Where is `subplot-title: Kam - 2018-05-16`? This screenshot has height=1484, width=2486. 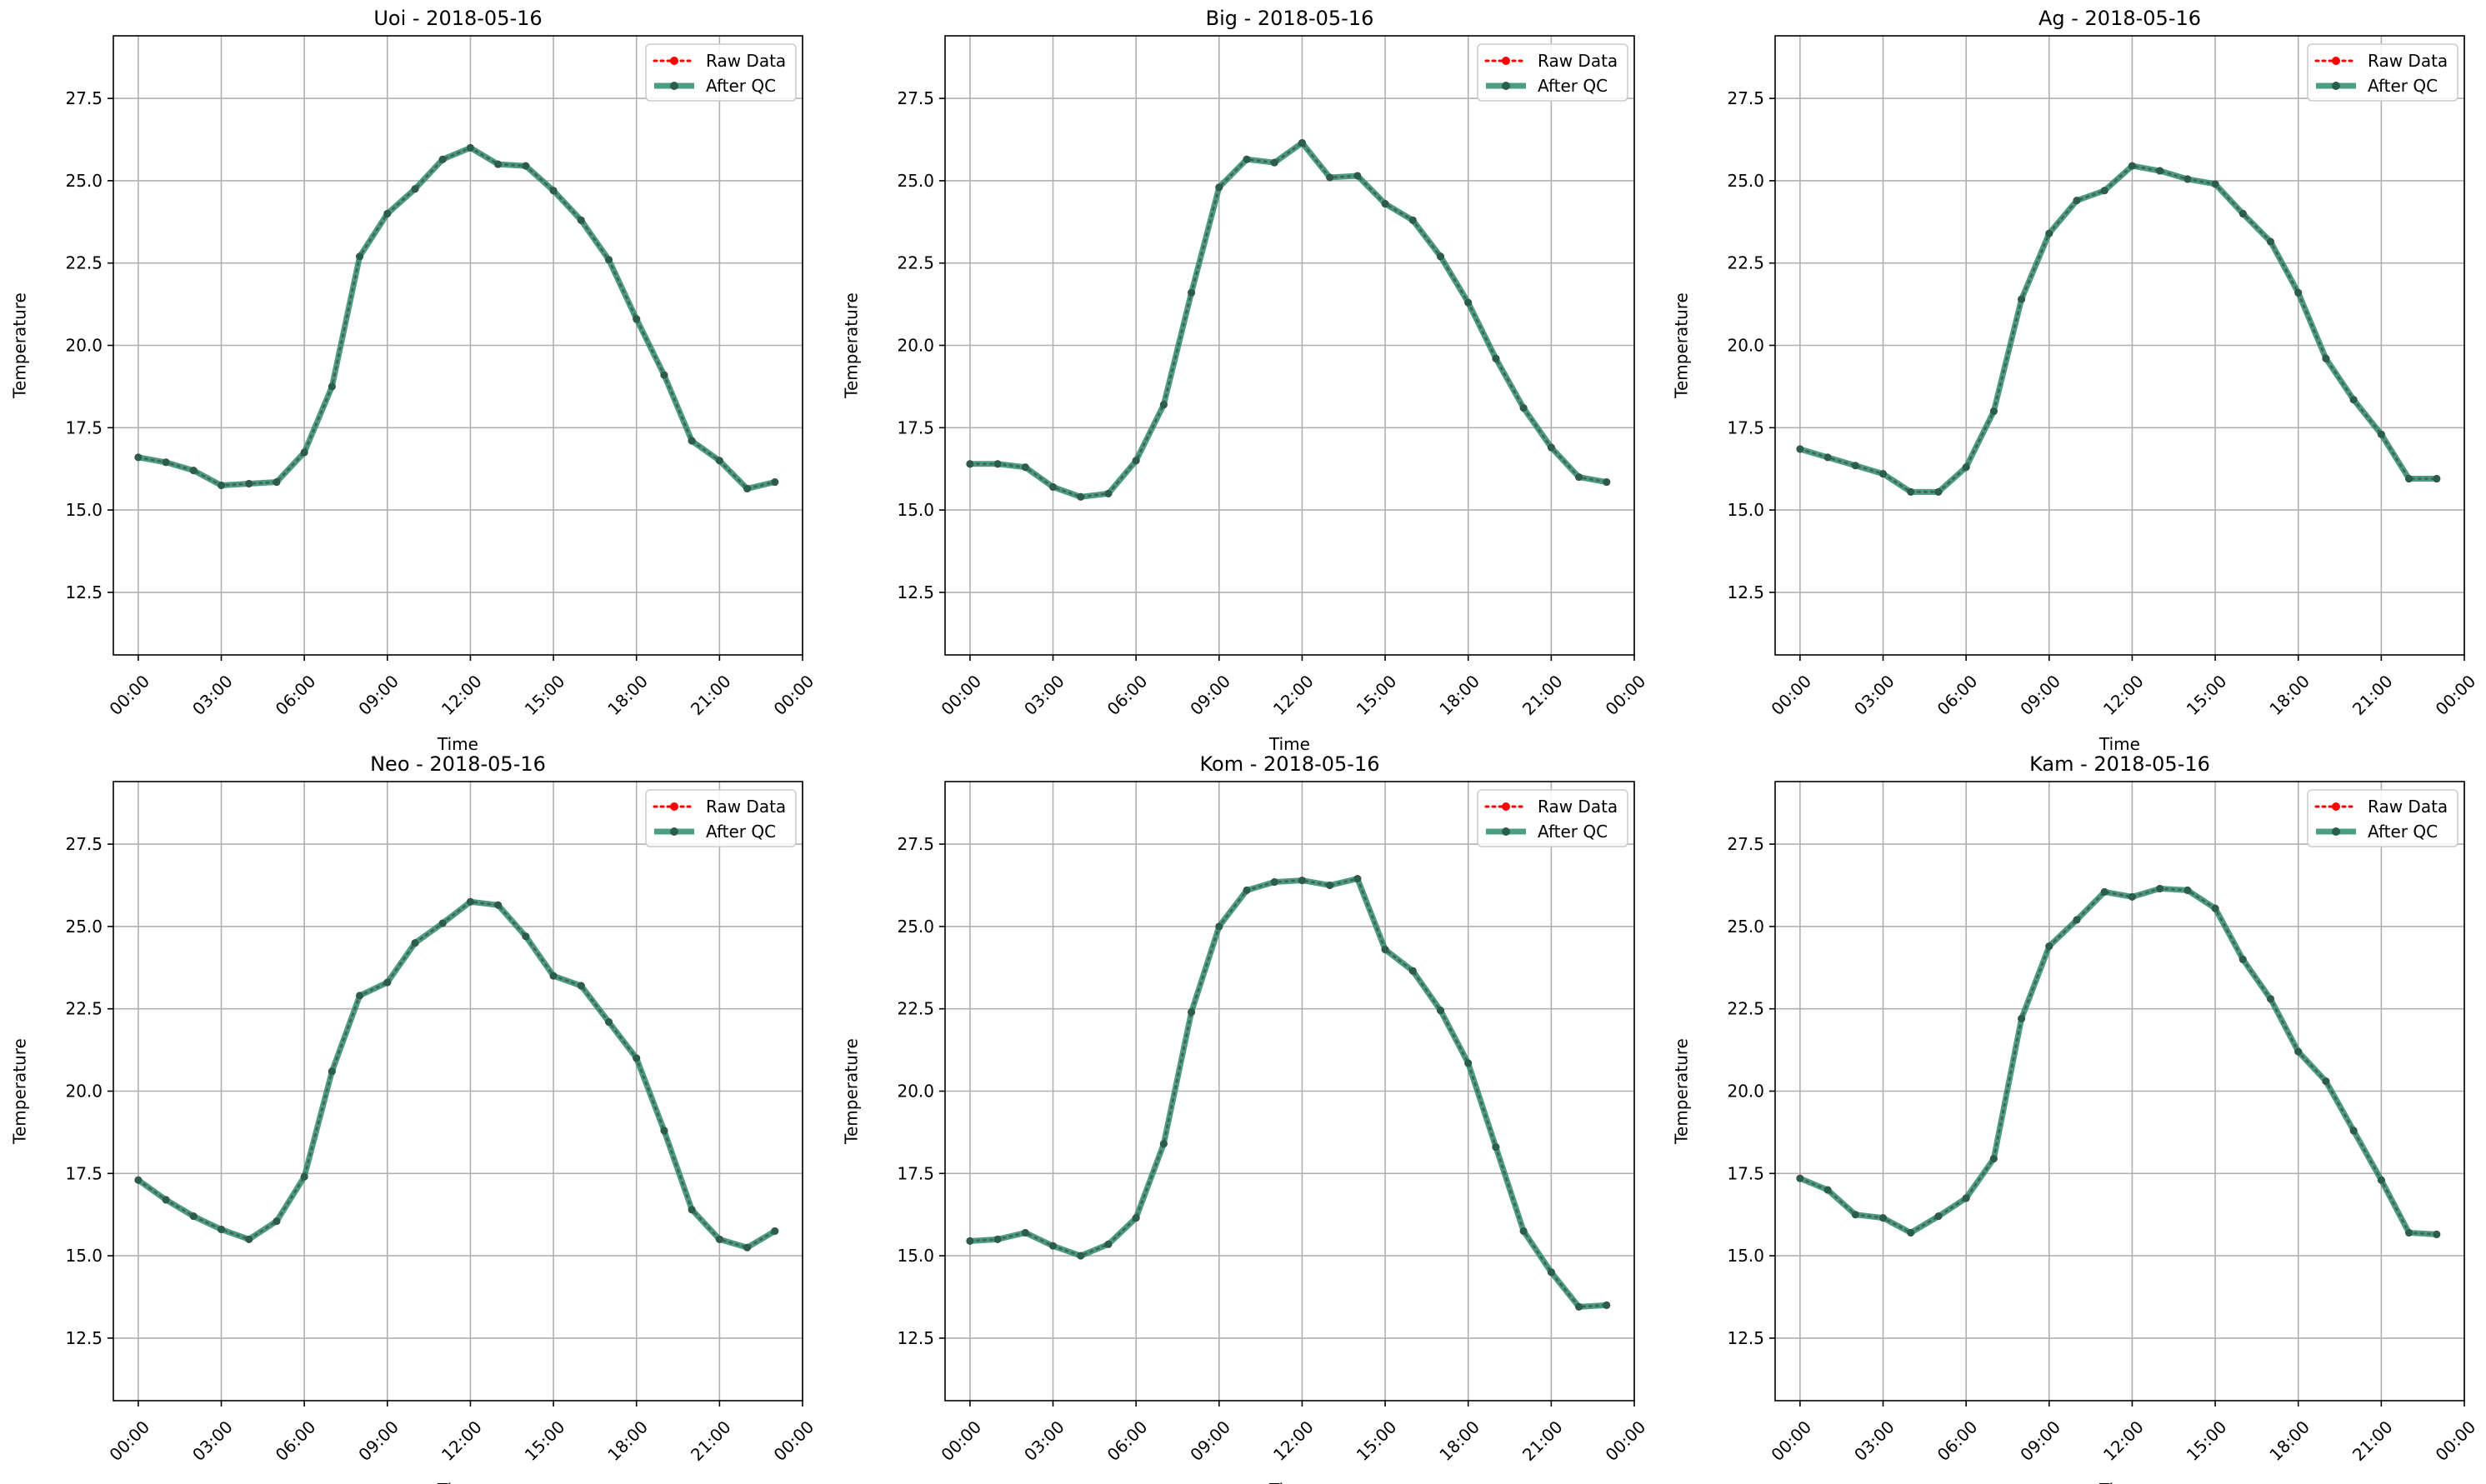 subplot-title: Kam - 2018-05-16 is located at coordinates (2119, 764).